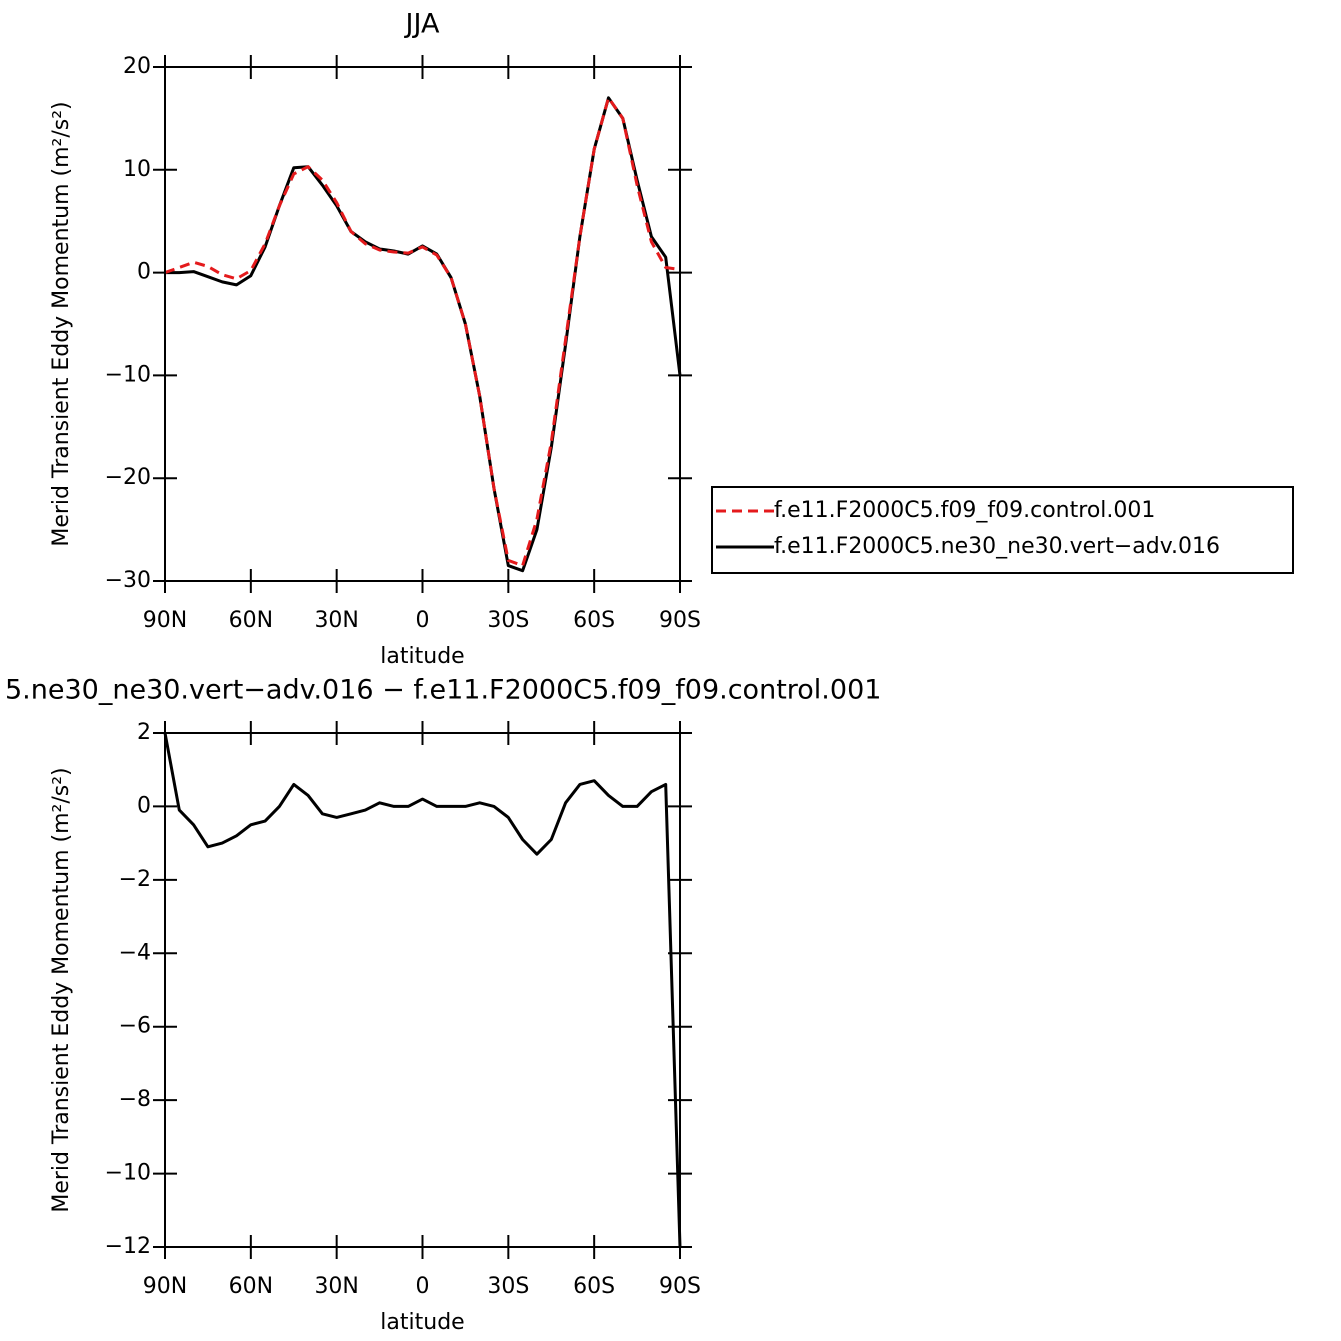 The width and height of the screenshot is (1341, 1341). What do you see at coordinates (997, 546) in the screenshot?
I see `legend-label: f.e11.F2000C5.ne30_ne30.vert−adv.016` at bounding box center [997, 546].